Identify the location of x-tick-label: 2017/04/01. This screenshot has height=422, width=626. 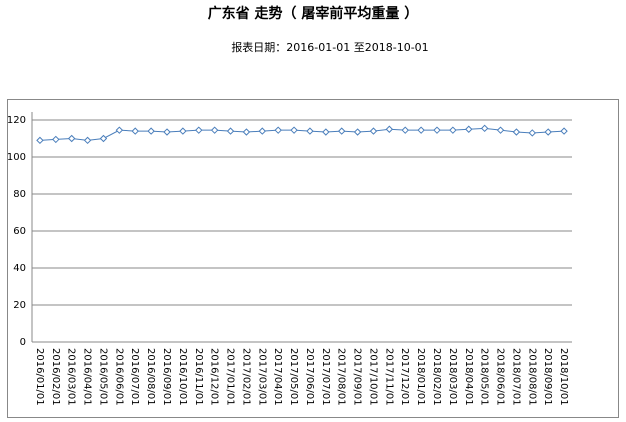
(277, 377).